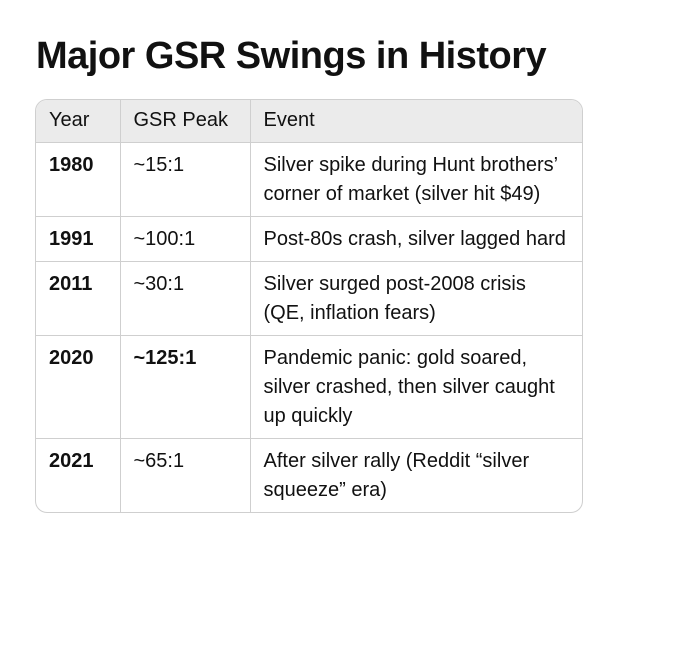 The width and height of the screenshot is (690, 661). I want to click on year-cell: 1980, so click(78, 179).